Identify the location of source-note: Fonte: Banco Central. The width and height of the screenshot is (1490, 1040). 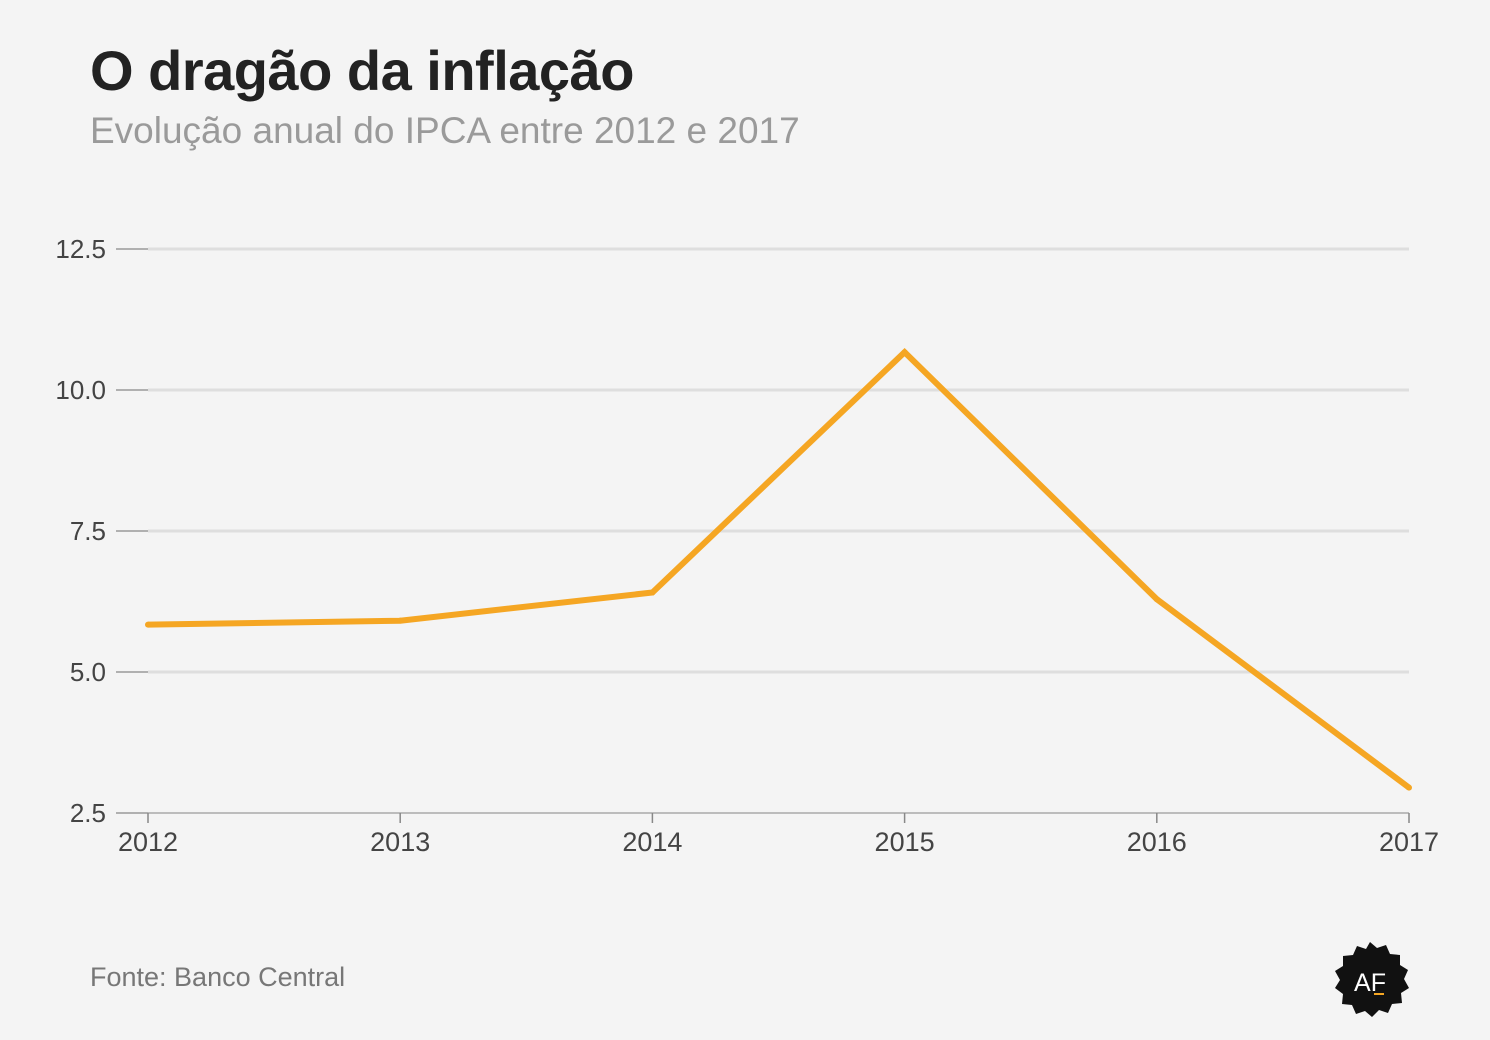
(218, 977).